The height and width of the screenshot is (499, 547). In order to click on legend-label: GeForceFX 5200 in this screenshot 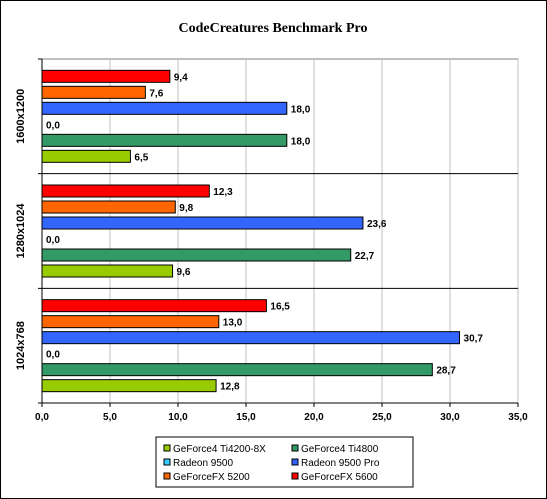, I will do `click(211, 477)`.